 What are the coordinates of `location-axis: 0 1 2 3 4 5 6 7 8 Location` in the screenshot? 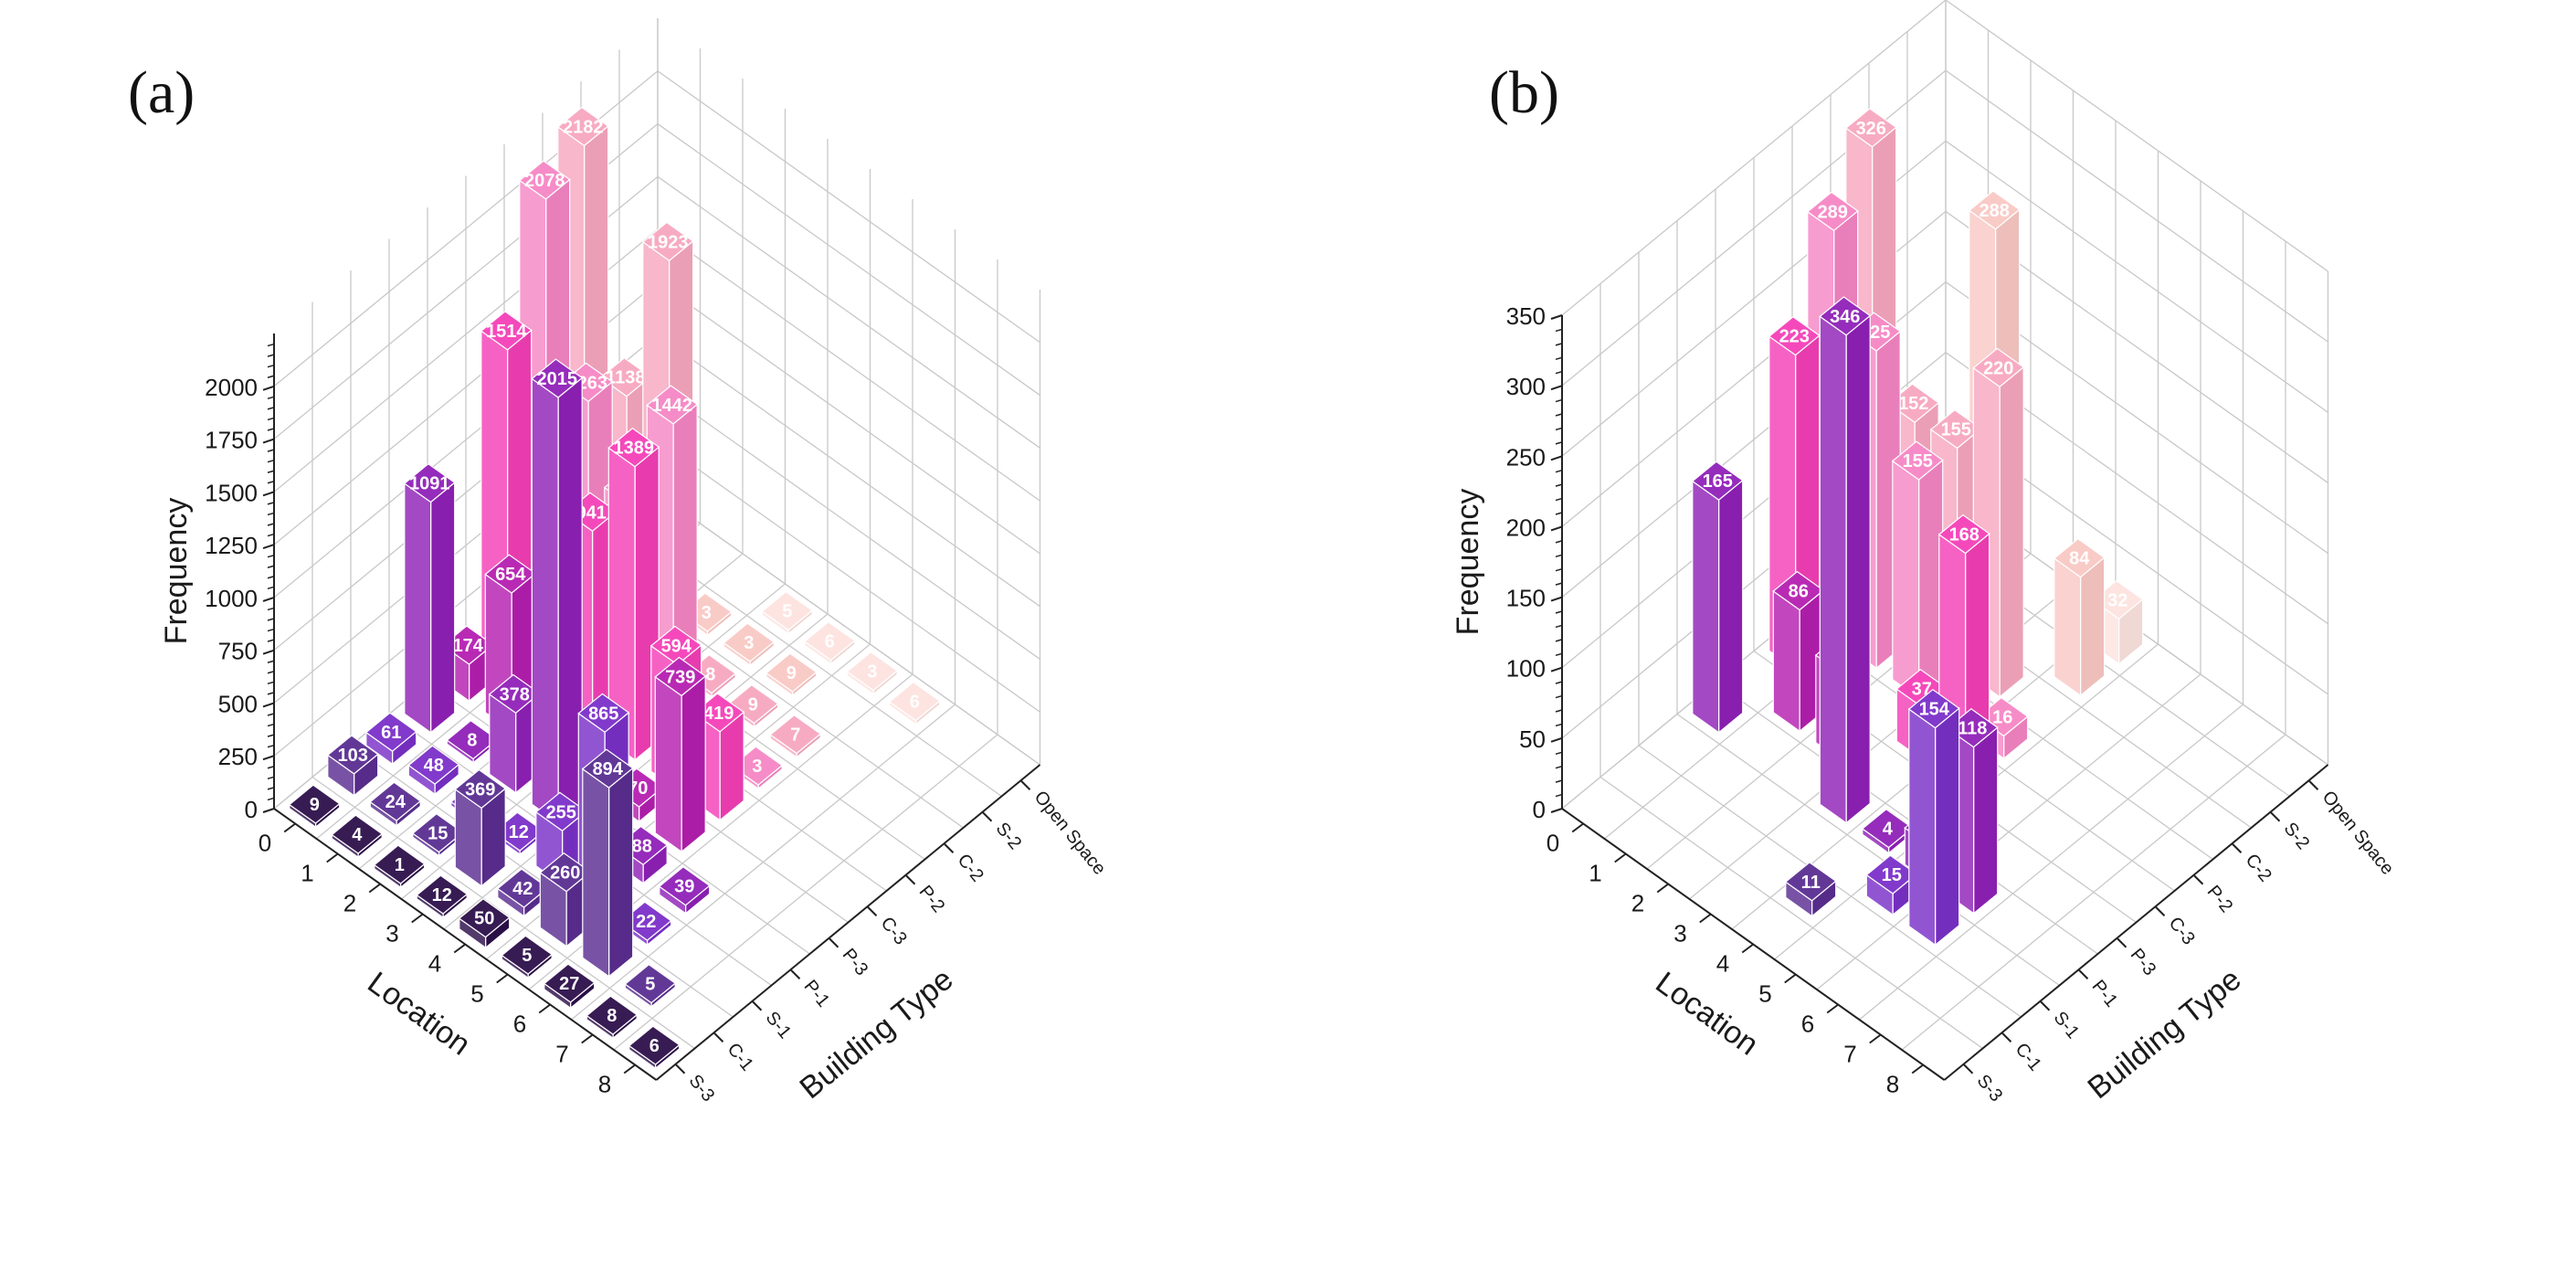 It's located at (1735, 960).